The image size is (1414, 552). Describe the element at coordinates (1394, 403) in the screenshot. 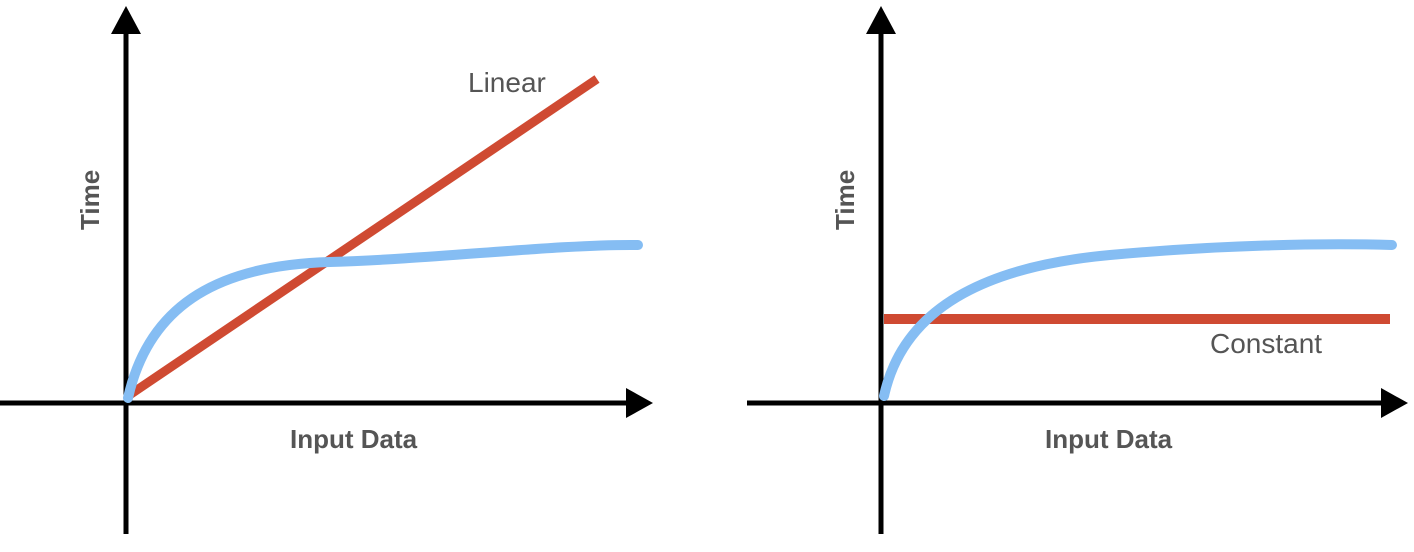

I see `right-x-axis-arrow-icon` at that location.